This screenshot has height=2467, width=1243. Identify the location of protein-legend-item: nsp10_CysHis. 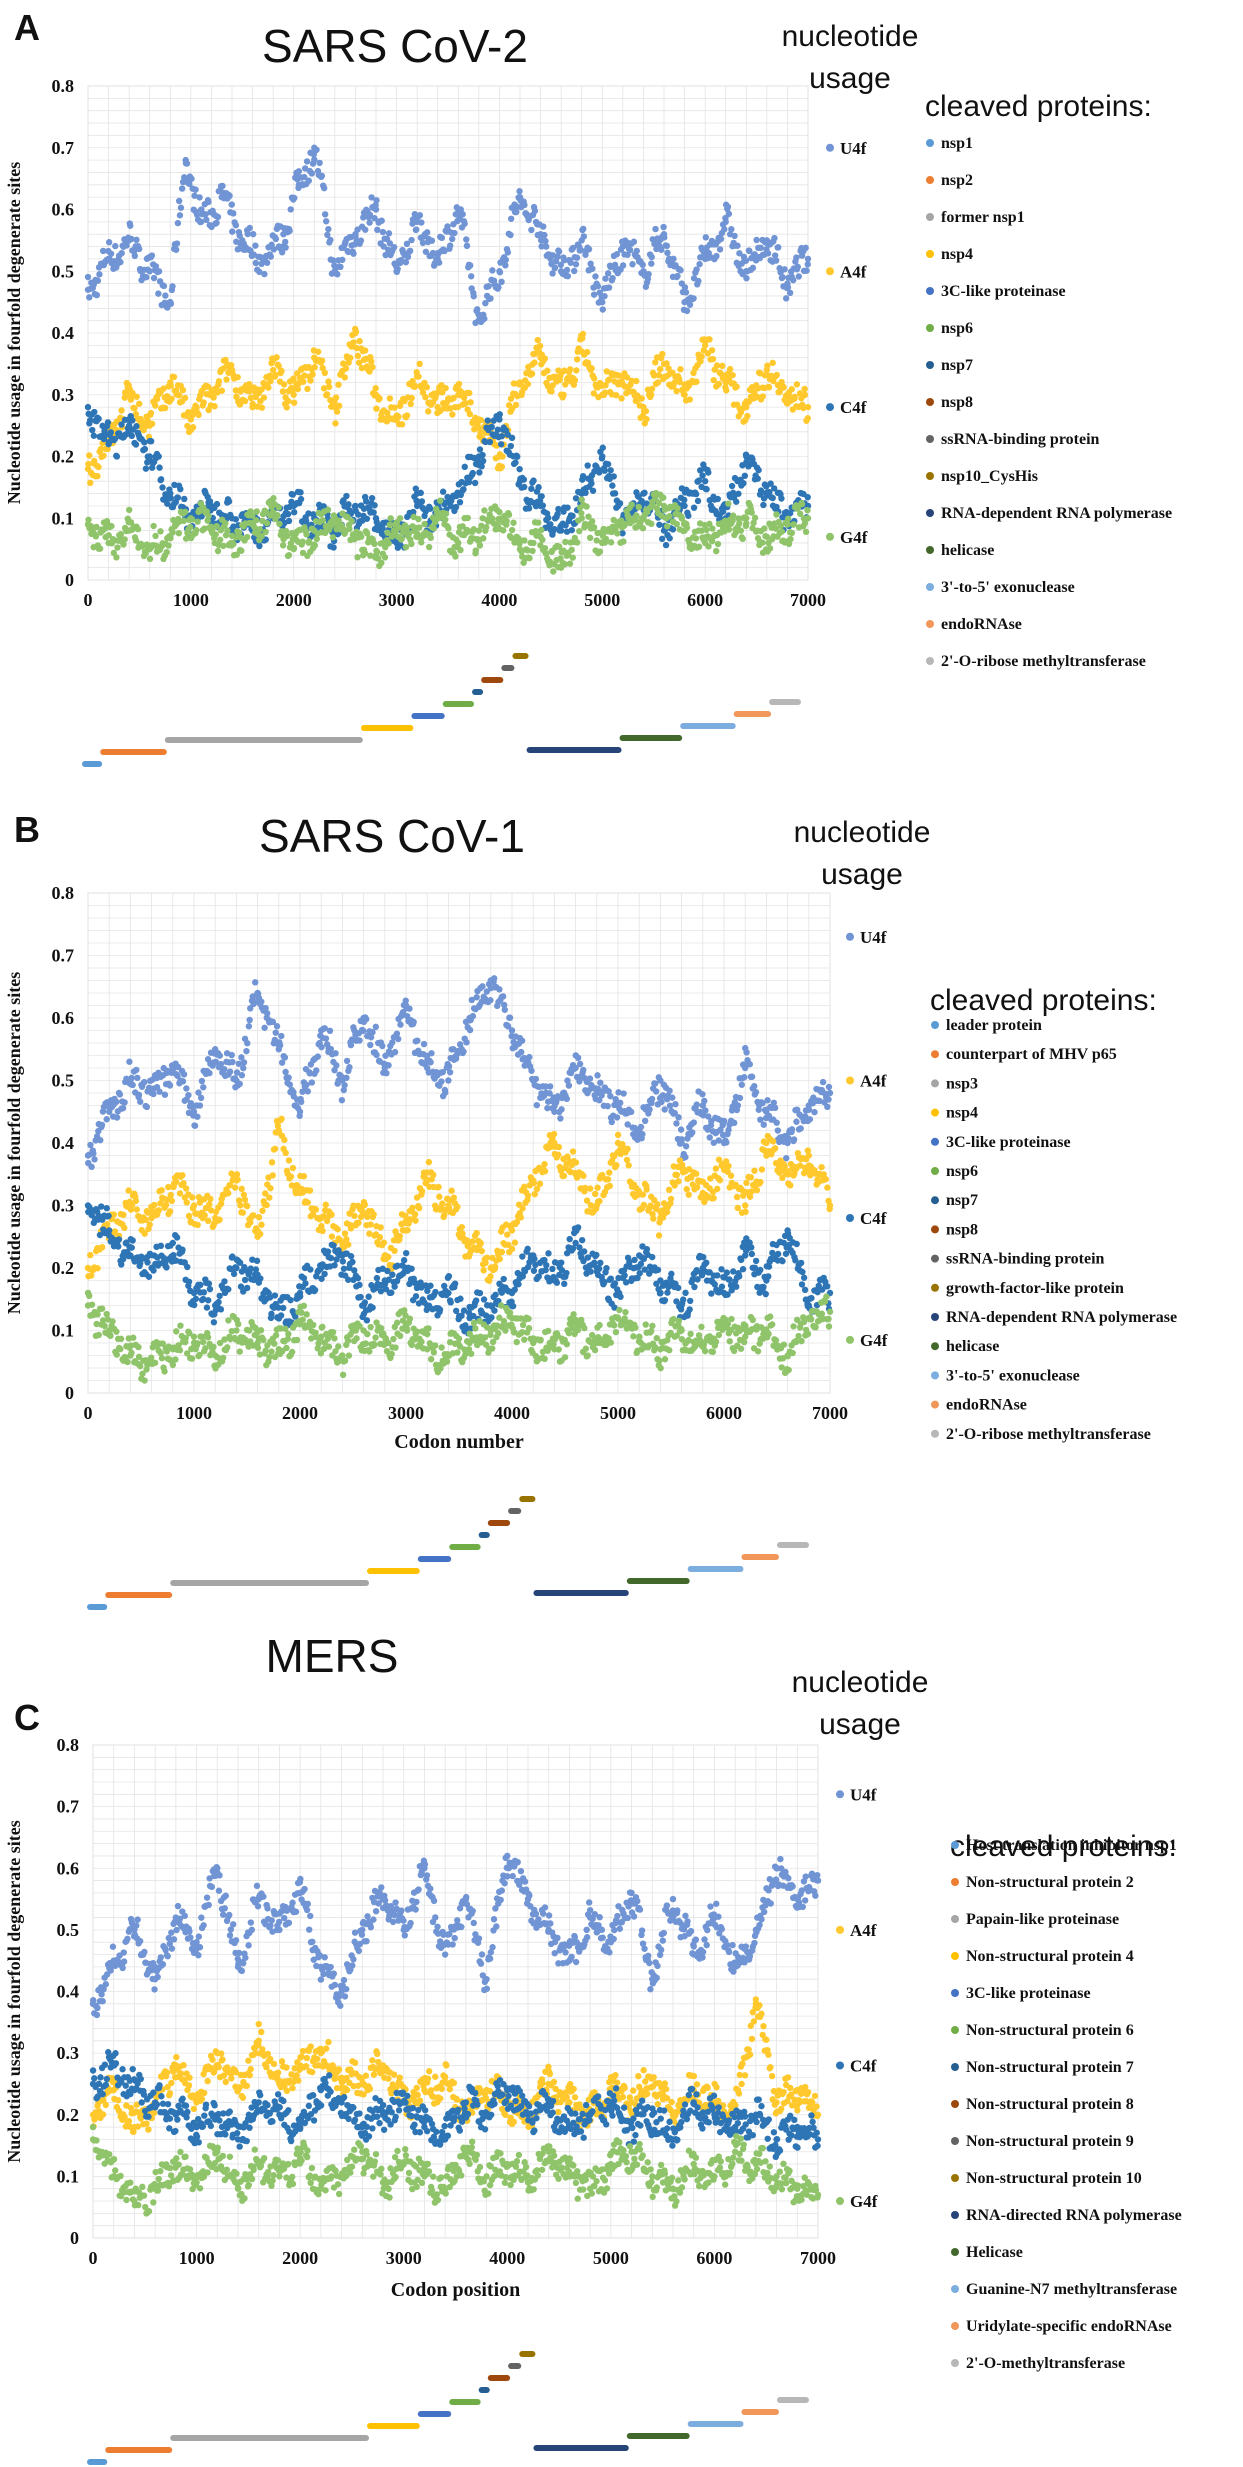
(982, 476).